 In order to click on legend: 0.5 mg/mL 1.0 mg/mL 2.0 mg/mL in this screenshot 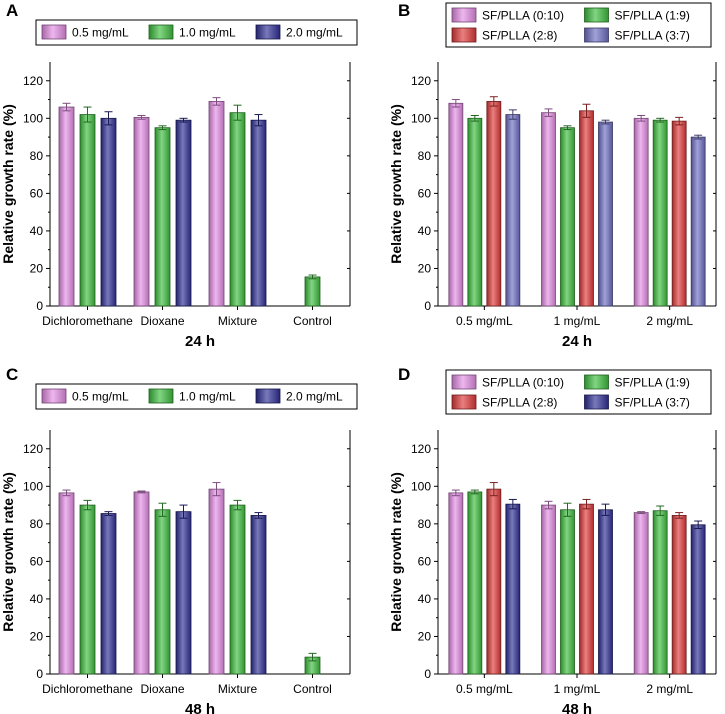, I will do `click(196, 32)`.